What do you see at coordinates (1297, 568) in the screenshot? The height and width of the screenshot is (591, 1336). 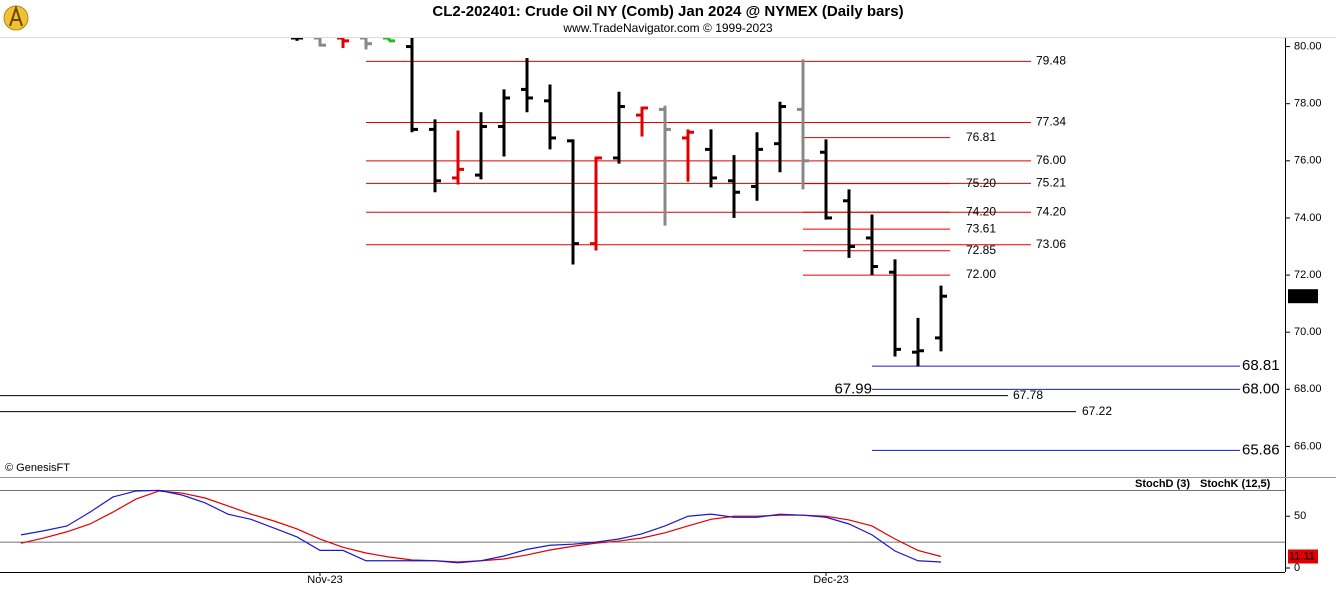 I see `y-tick-label: 0` at bounding box center [1297, 568].